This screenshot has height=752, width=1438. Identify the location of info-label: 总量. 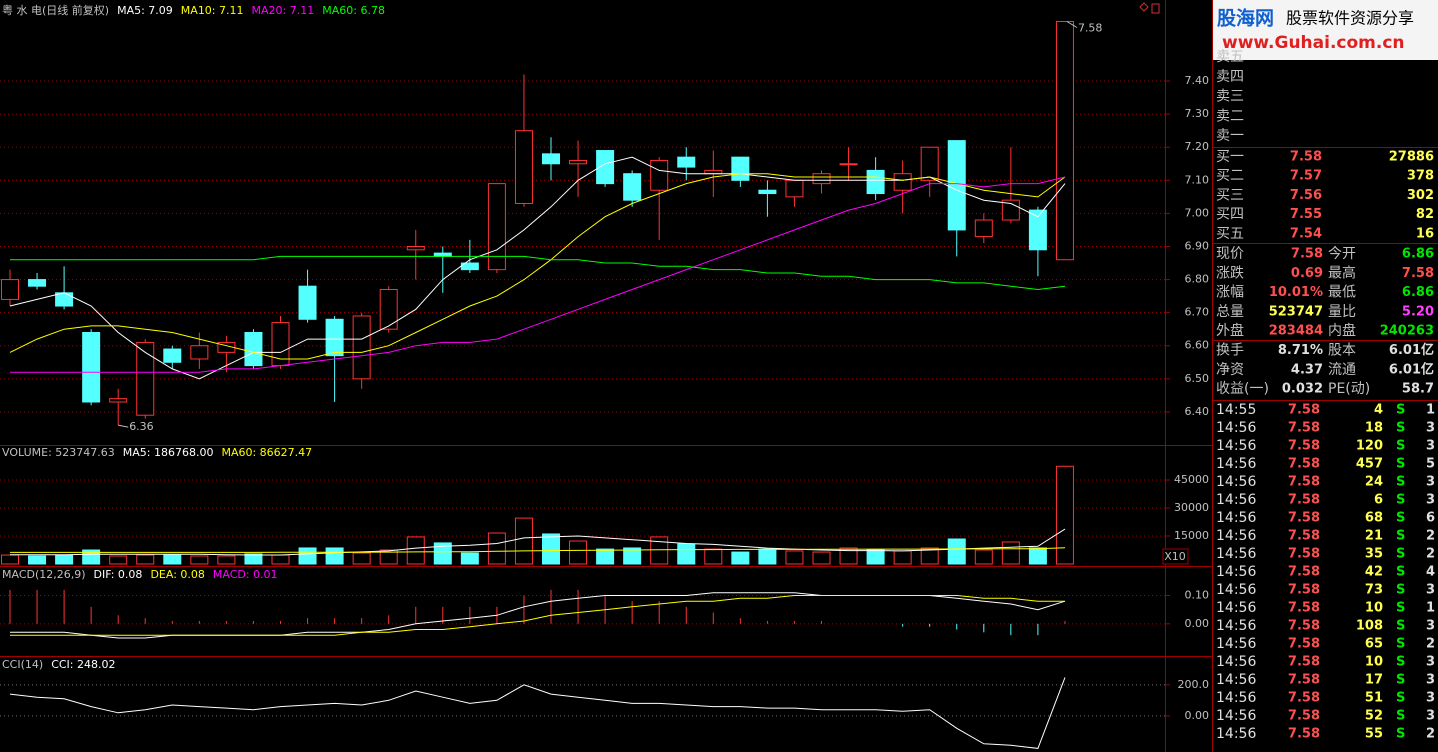
(1230, 312).